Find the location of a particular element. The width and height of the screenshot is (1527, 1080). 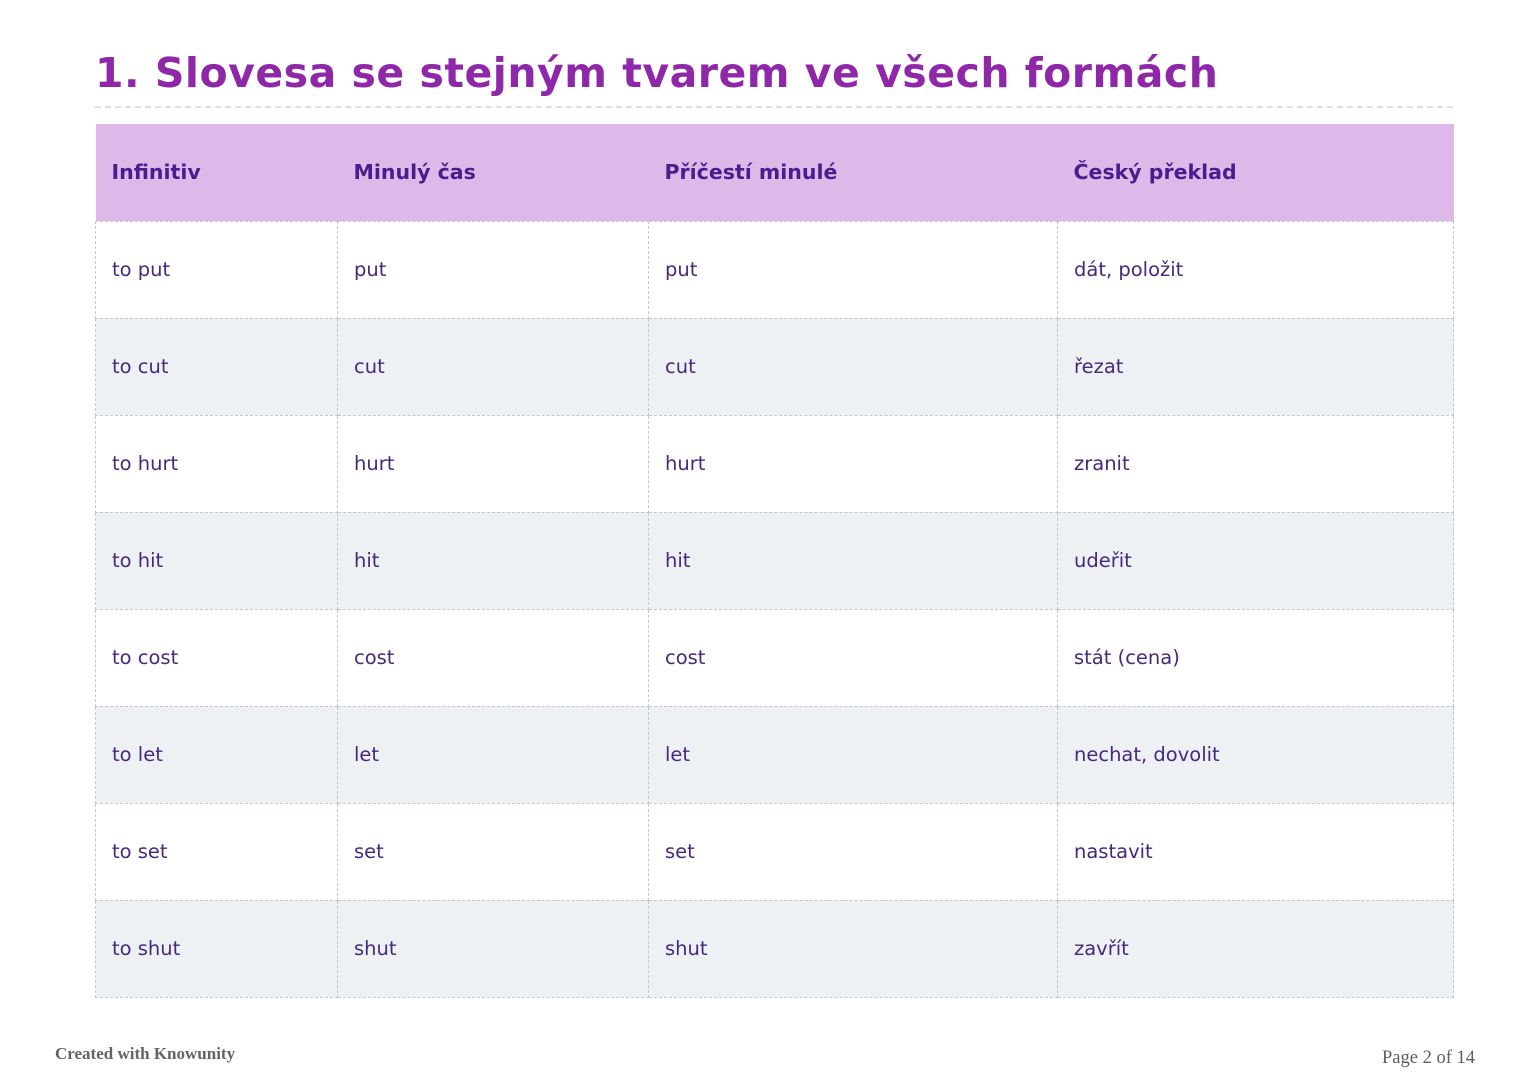

column-header-infinitiv: Infinitiv is located at coordinates (216, 173).